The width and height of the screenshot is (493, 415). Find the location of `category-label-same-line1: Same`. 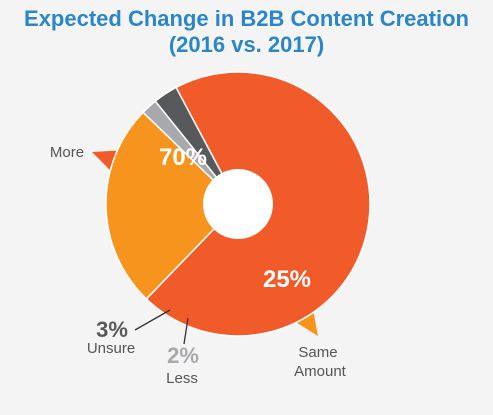

category-label-same-line1: Same is located at coordinates (317, 352).